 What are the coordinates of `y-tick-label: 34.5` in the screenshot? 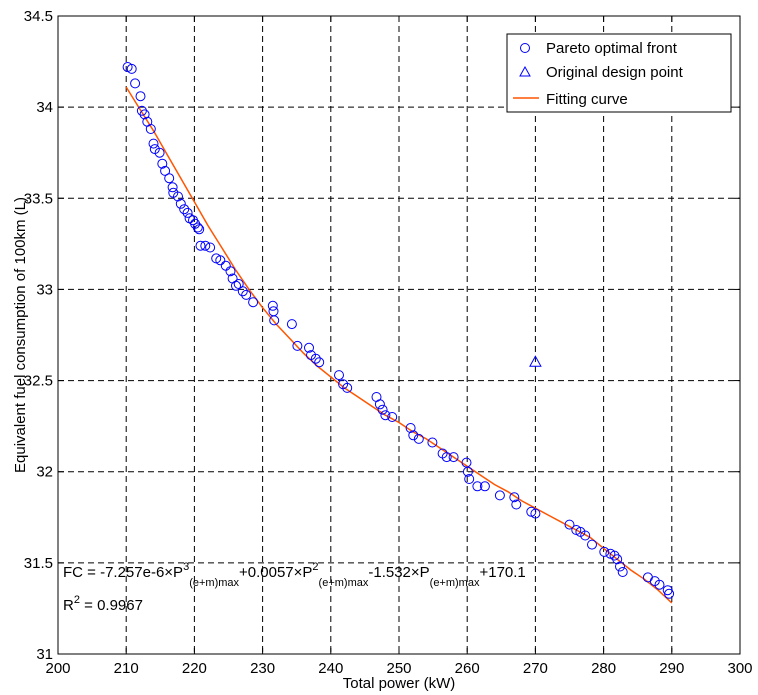 It's located at (38, 16).